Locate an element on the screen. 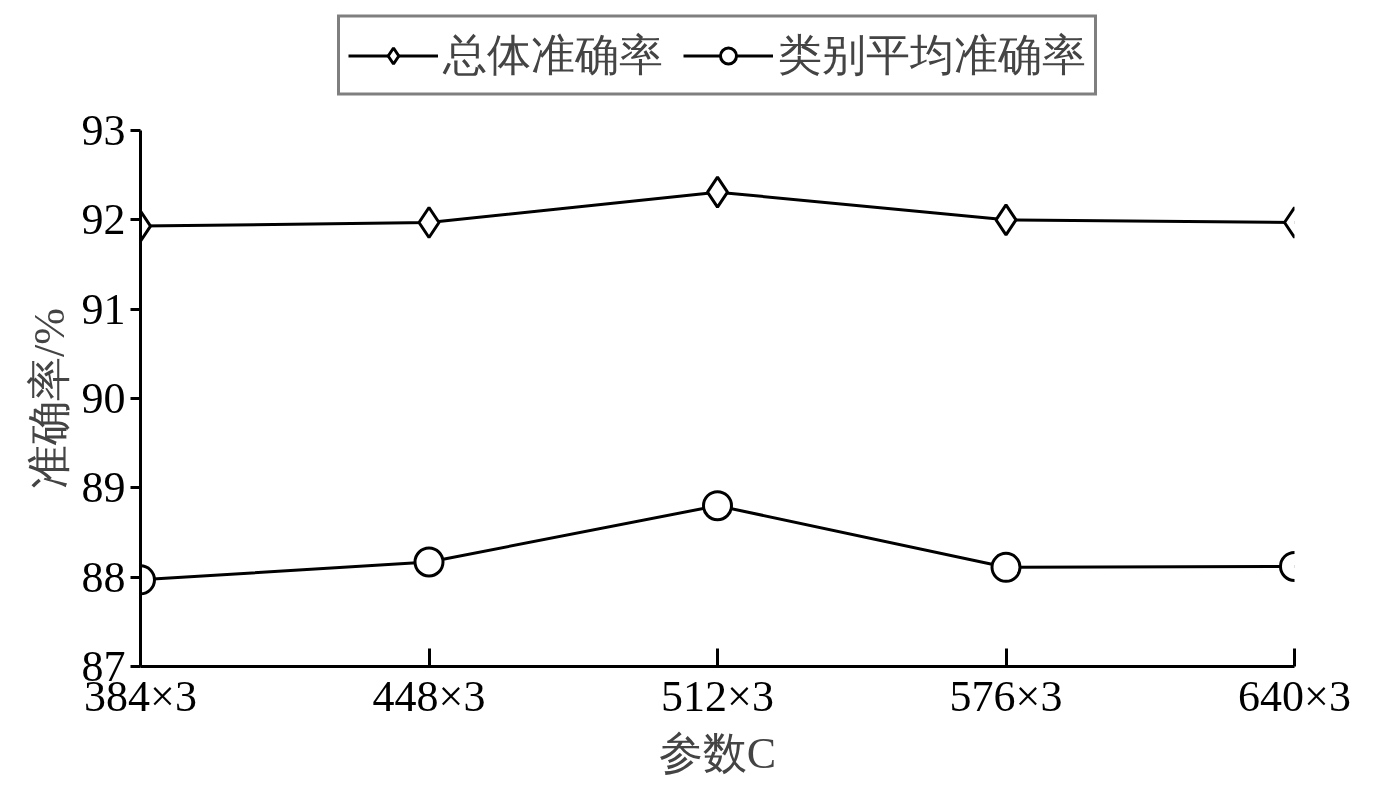 Image resolution: width=1374 pixels, height=790 pixels. y-tick-label: 89 is located at coordinates (103, 488).